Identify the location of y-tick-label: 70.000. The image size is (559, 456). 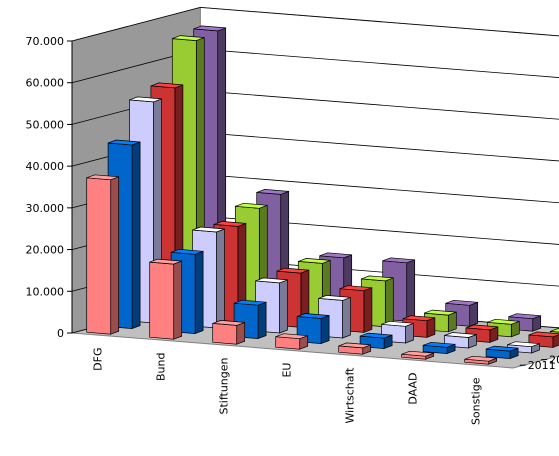
(45, 41).